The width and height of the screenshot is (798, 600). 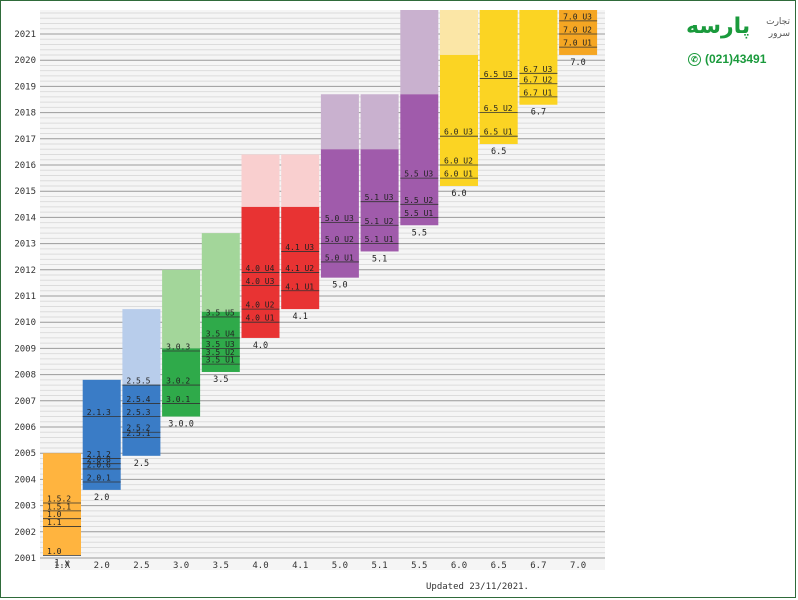 I want to click on y-tick-label: 2012, so click(x=25, y=271).